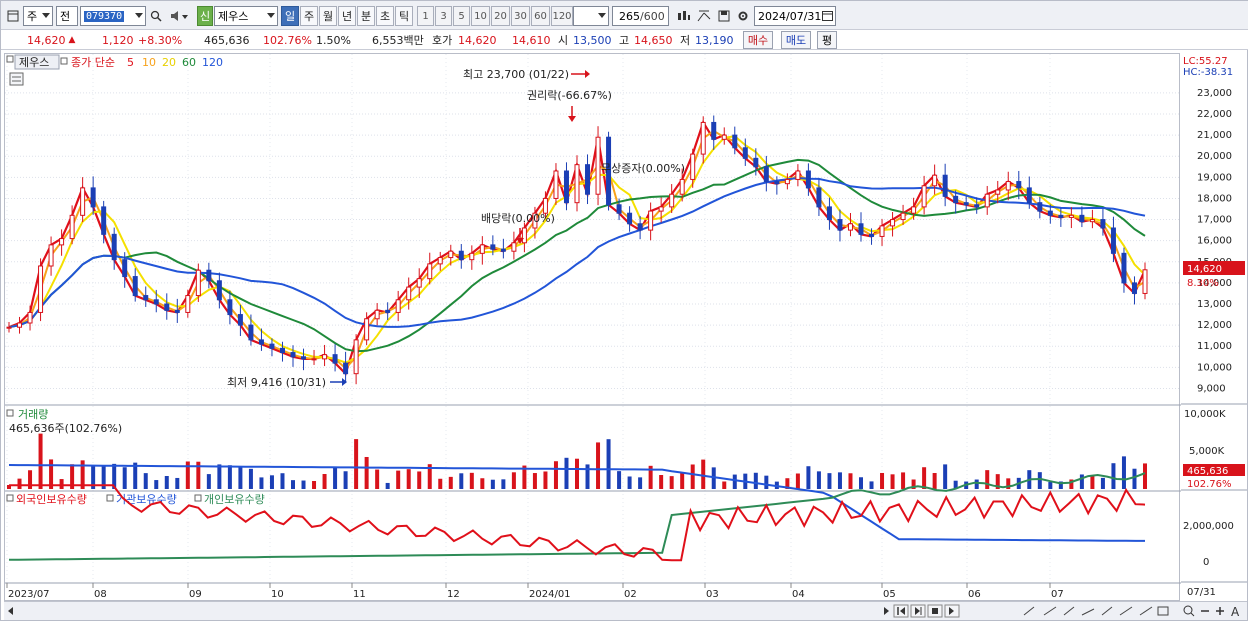 This screenshot has height=621, width=1248. I want to click on interval-button-10: 10, so click(480, 16).